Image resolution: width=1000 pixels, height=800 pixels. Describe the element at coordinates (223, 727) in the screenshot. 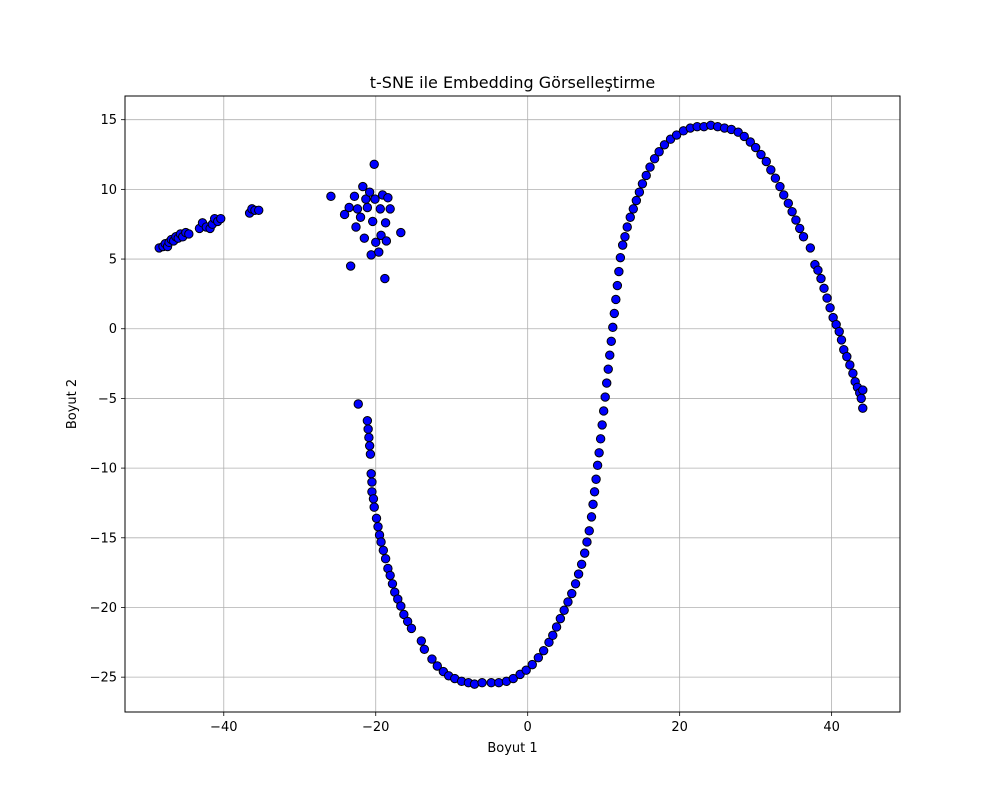

I see `x-tick-label: −40` at that location.